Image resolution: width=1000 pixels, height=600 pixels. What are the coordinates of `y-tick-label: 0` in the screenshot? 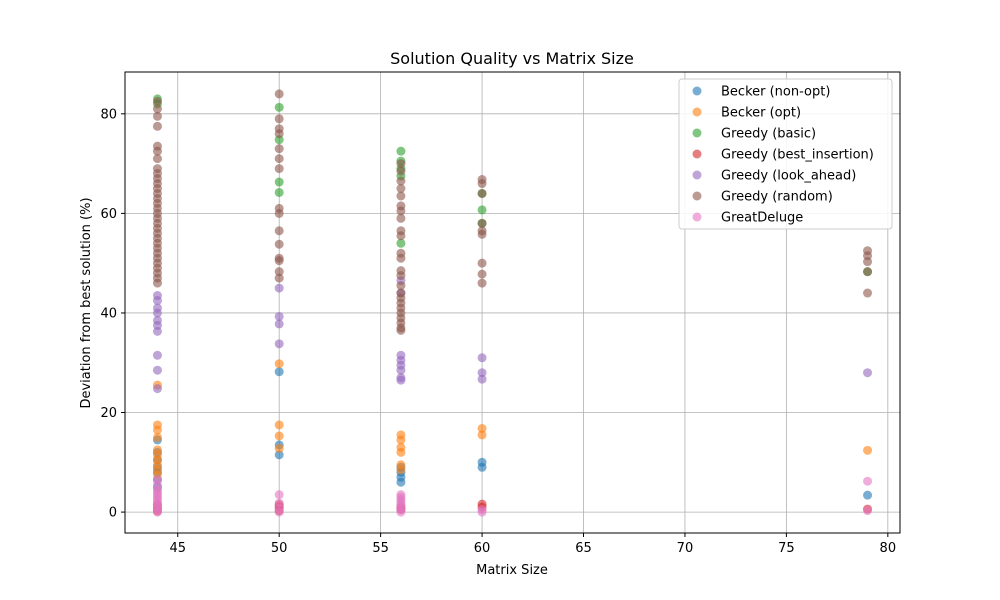 It's located at (113, 513).